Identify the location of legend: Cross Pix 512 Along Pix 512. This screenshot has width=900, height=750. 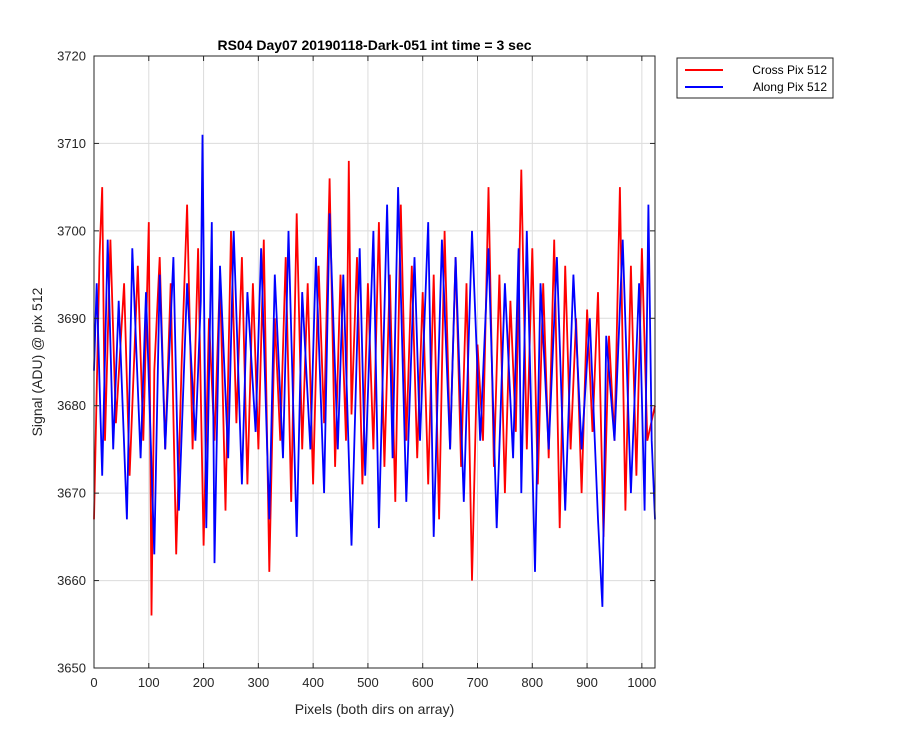
(755, 78).